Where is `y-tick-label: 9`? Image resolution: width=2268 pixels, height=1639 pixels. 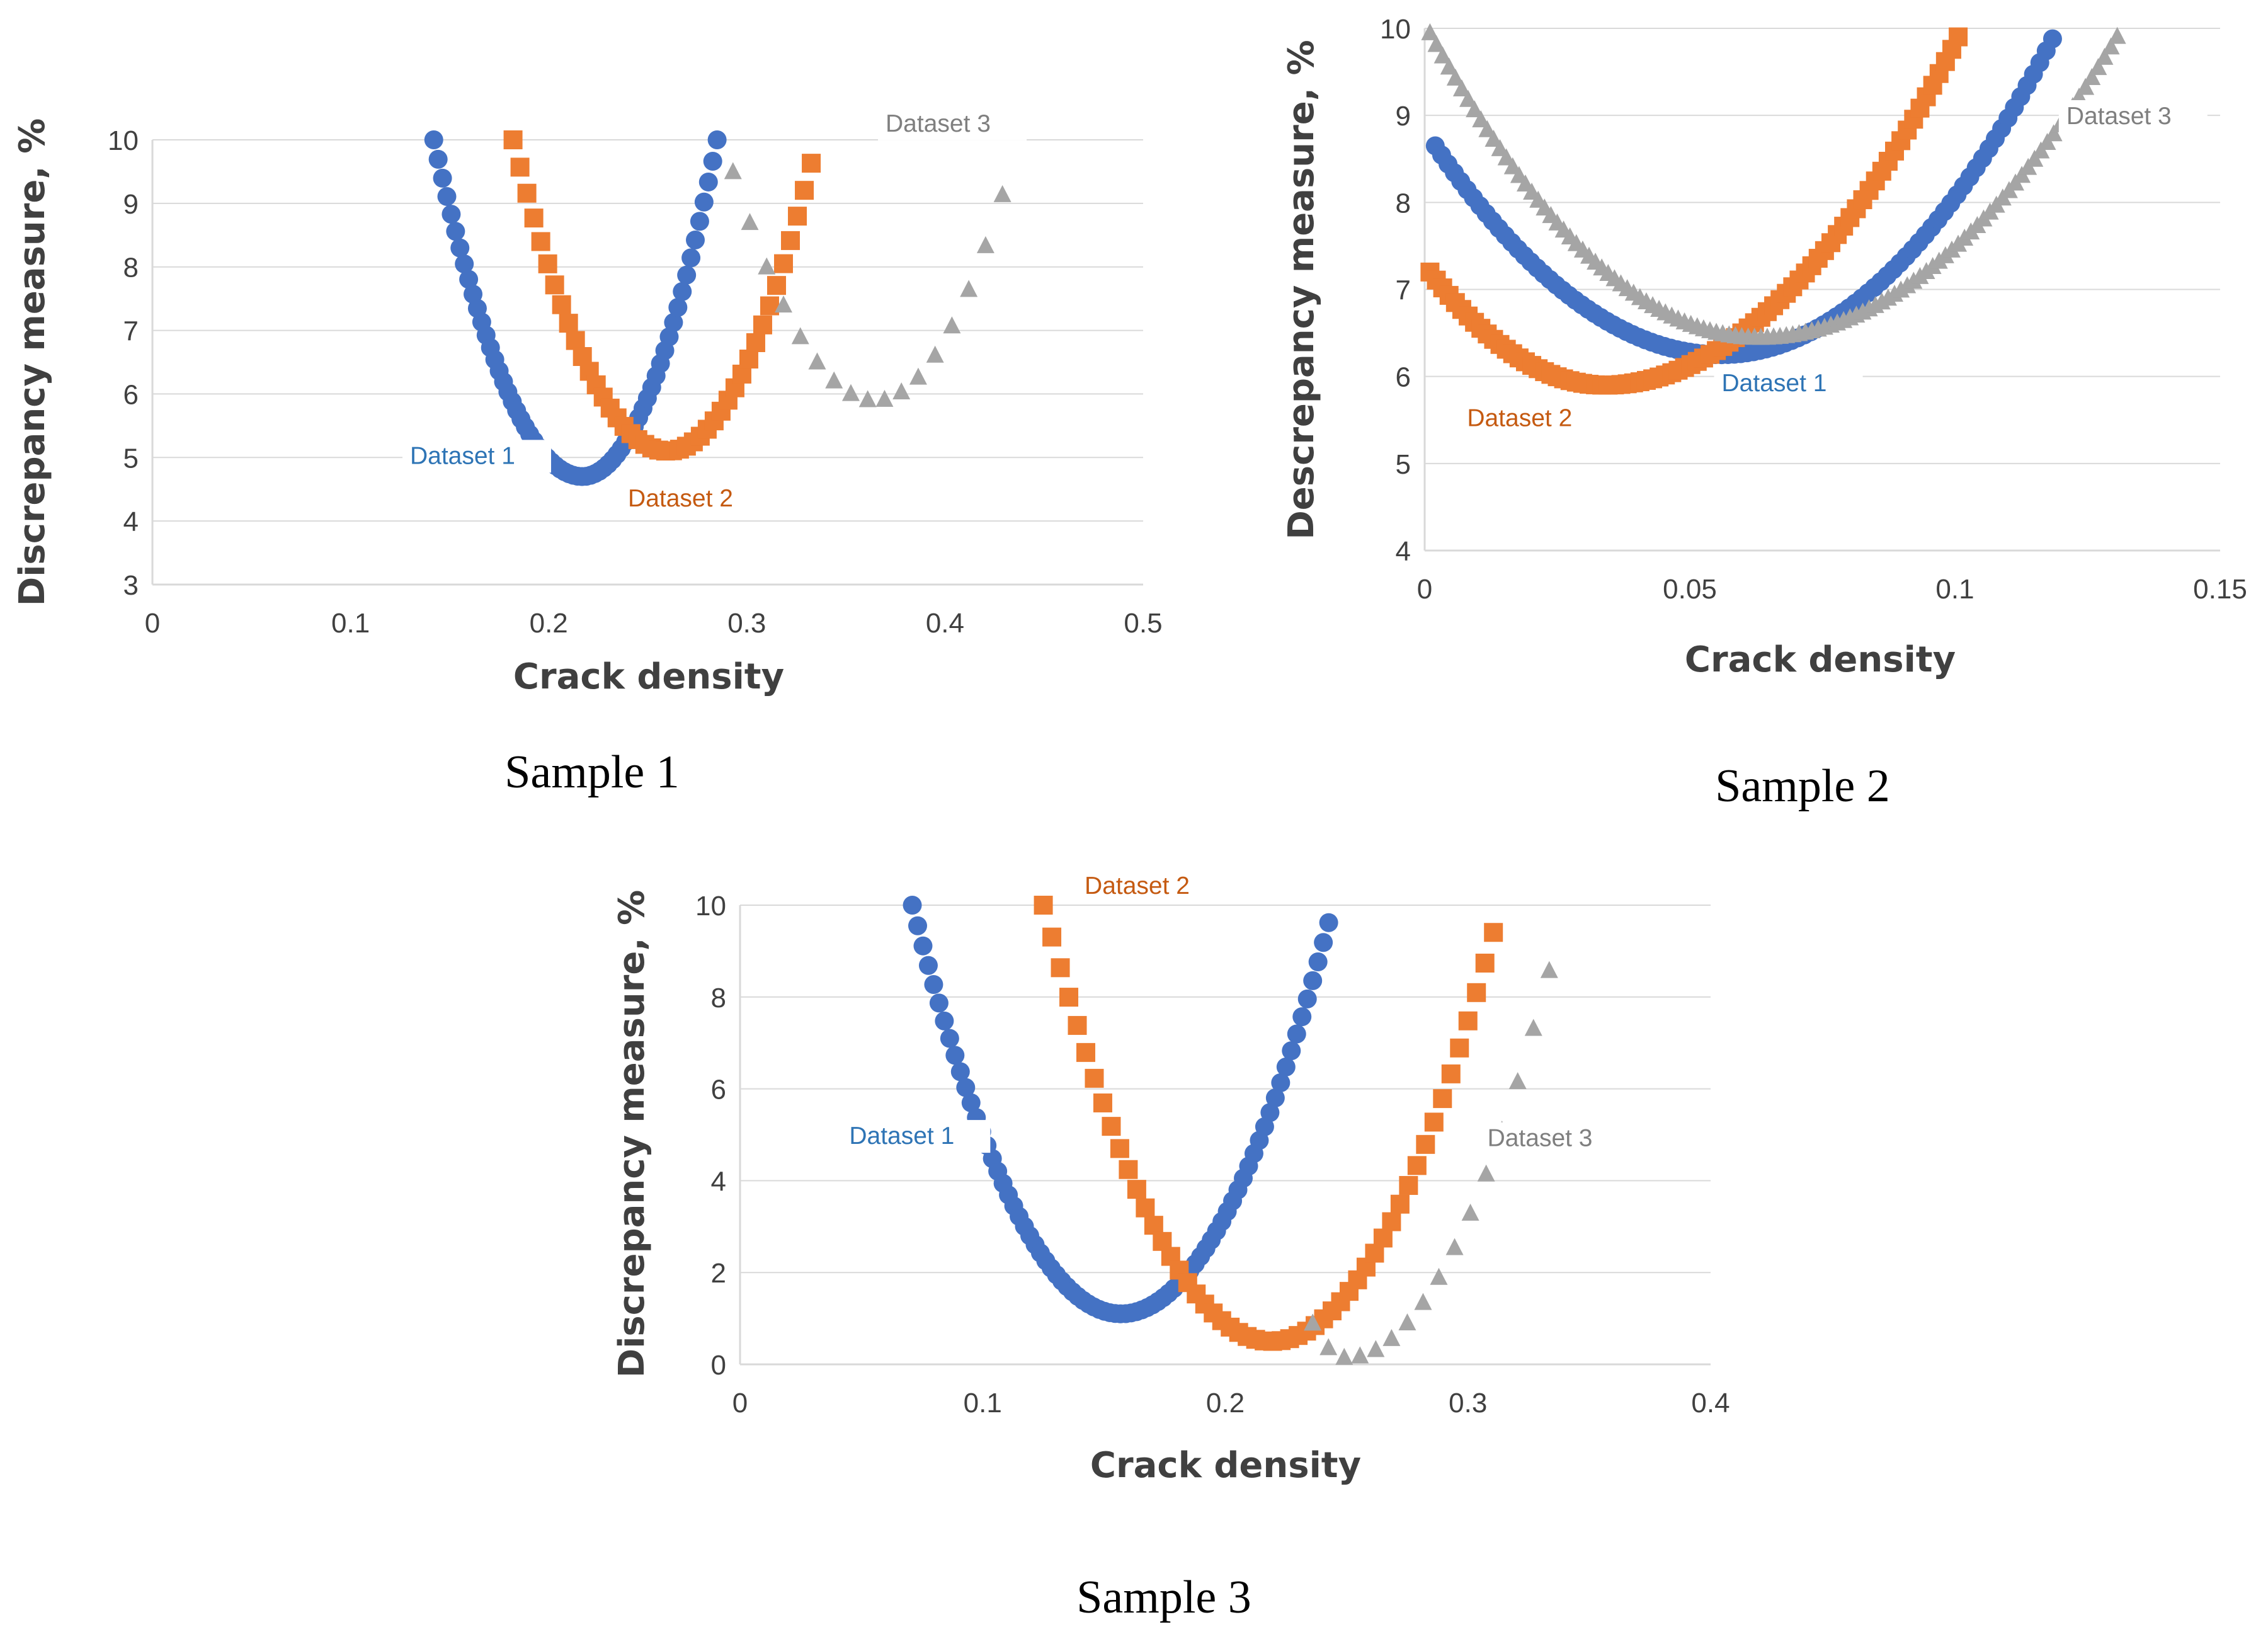
y-tick-label: 9 is located at coordinates (1403, 116).